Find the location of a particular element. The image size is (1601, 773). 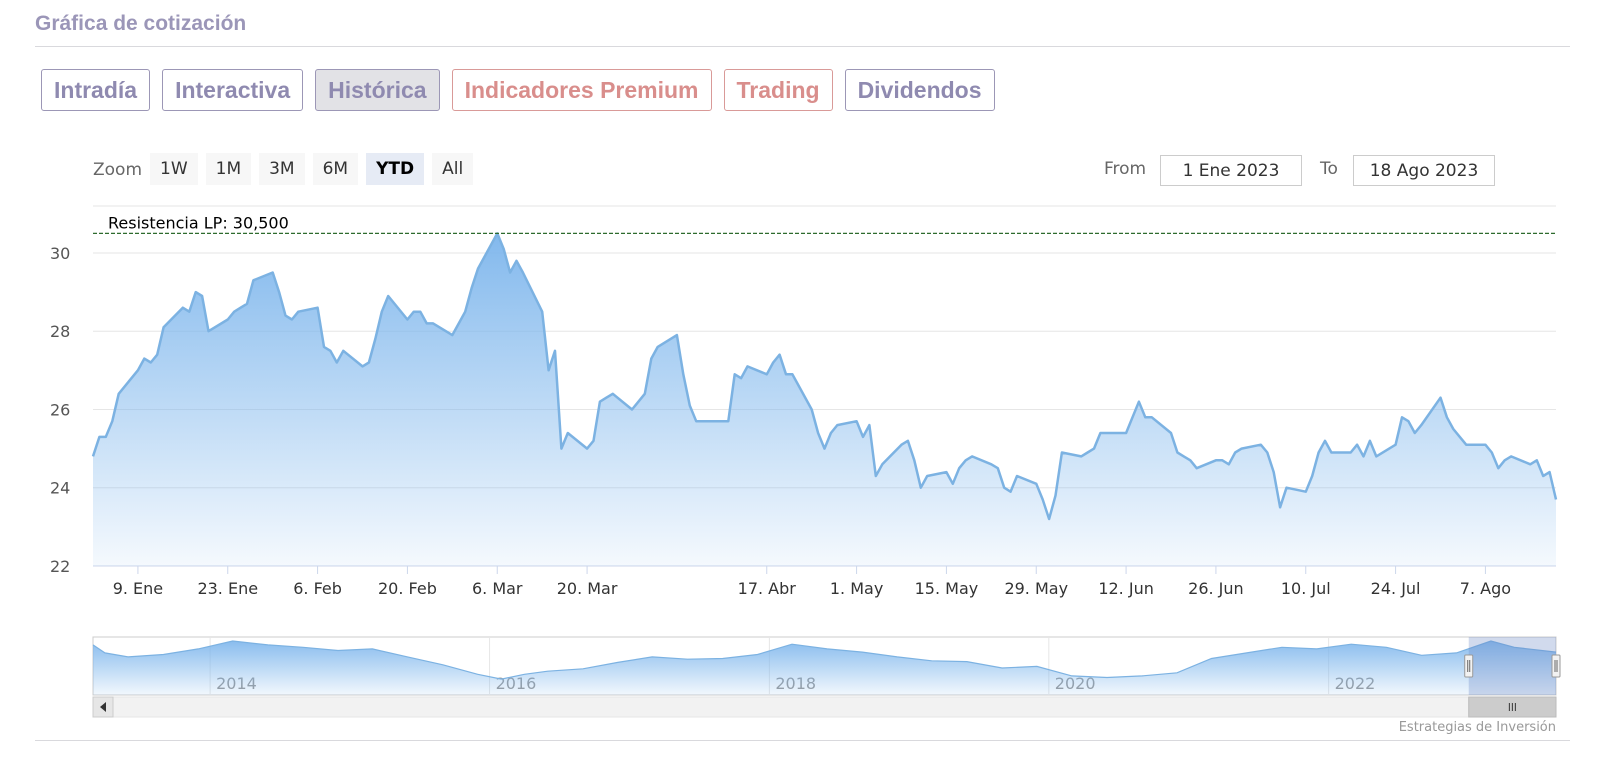

x-tick-label: 17. Abr is located at coordinates (767, 588).